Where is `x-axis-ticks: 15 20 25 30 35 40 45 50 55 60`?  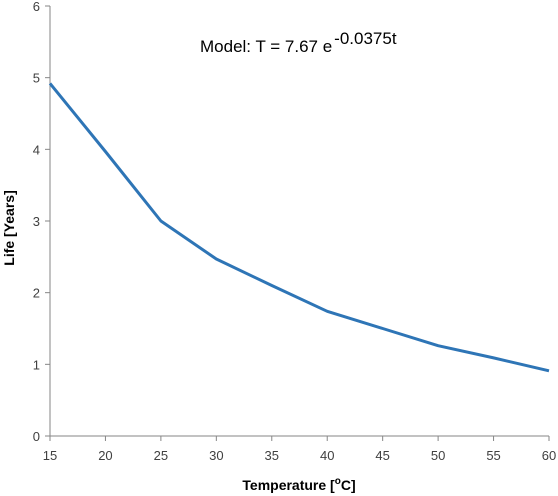 x-axis-ticks: 15 20 25 30 35 40 45 50 55 60 is located at coordinates (299, 449).